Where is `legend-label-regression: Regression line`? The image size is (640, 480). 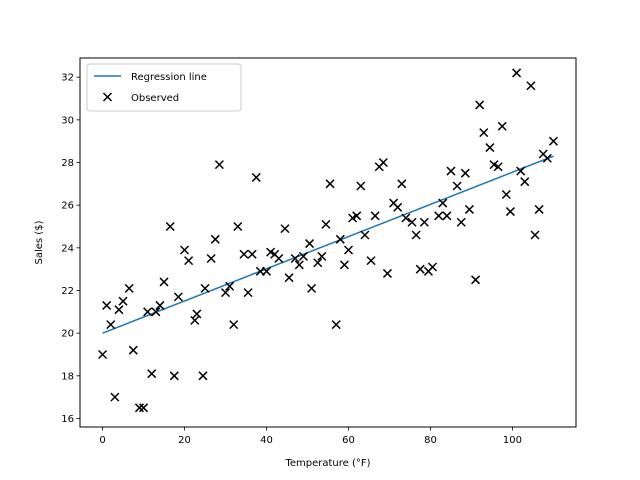 legend-label-regression: Regression line is located at coordinates (169, 77).